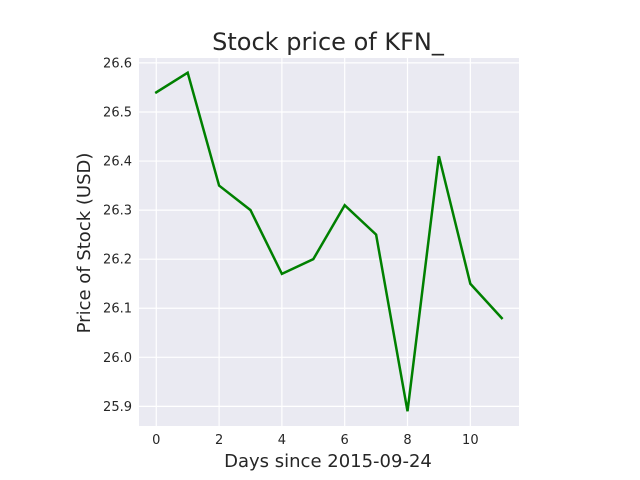 This screenshot has height=480, width=640. Describe the element at coordinates (407, 440) in the screenshot. I see `x-tick-label: 8` at that location.